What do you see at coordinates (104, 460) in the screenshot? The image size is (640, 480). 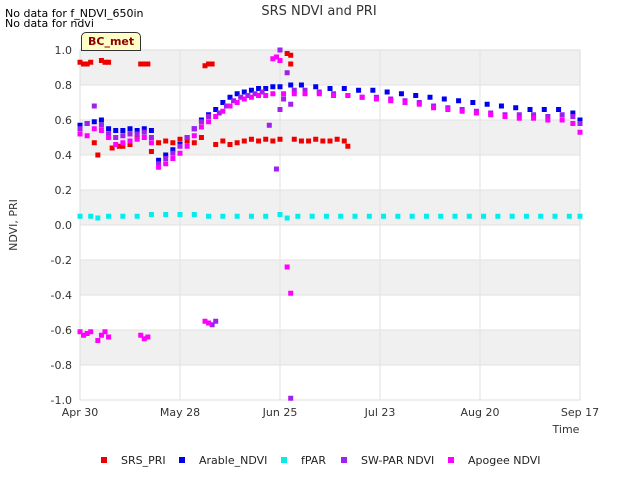 I see `legend-swatch` at bounding box center [104, 460].